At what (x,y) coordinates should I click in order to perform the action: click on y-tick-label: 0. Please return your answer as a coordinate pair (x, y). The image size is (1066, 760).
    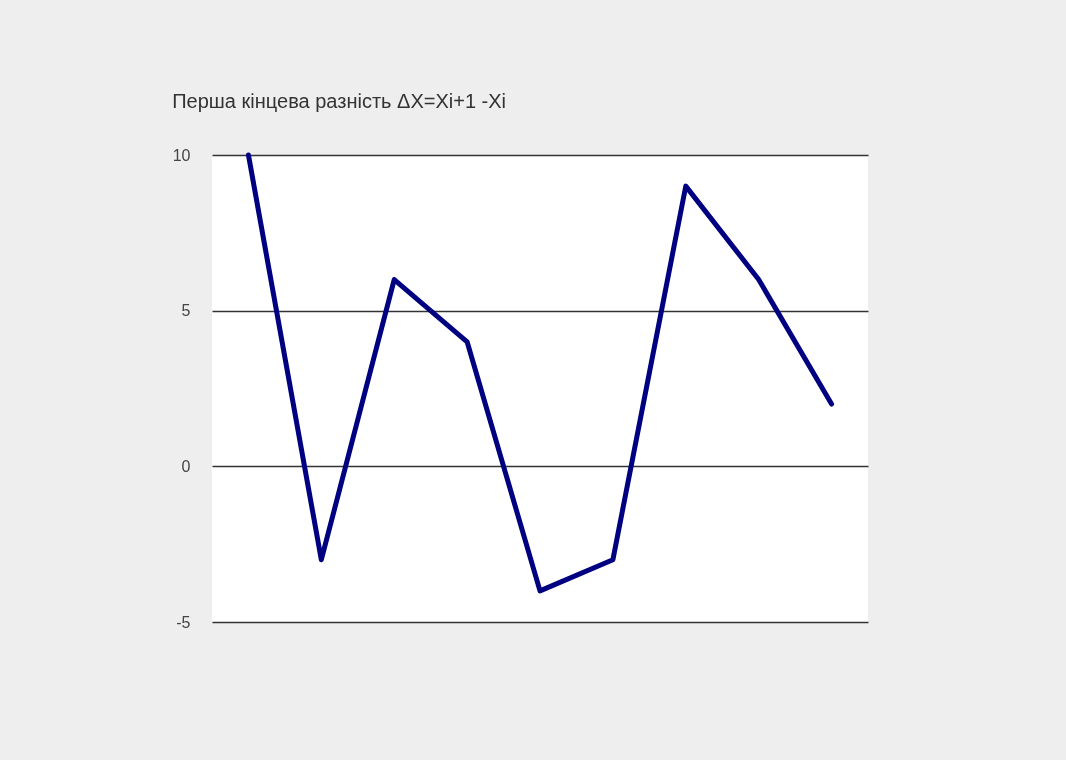
    Looking at the image, I should click on (186, 466).